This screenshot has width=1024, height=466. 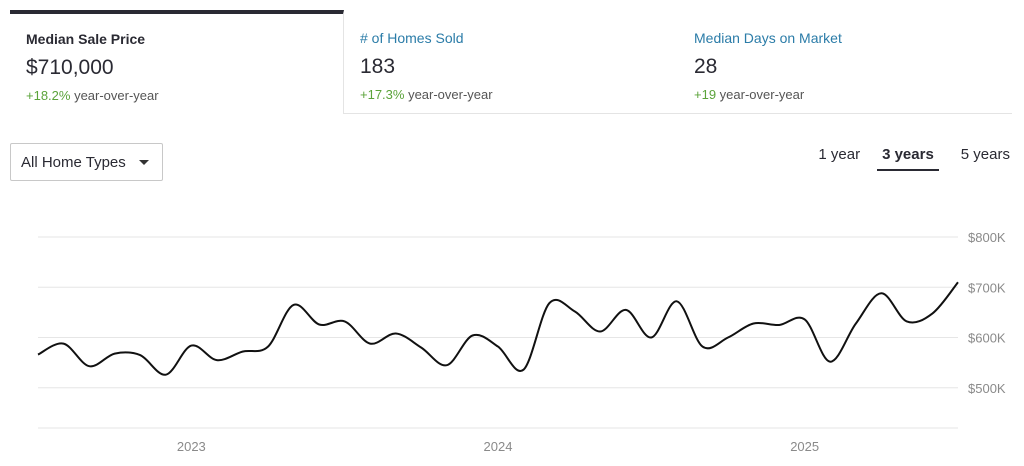 I want to click on y-tick-label: $600K, so click(x=987, y=338).